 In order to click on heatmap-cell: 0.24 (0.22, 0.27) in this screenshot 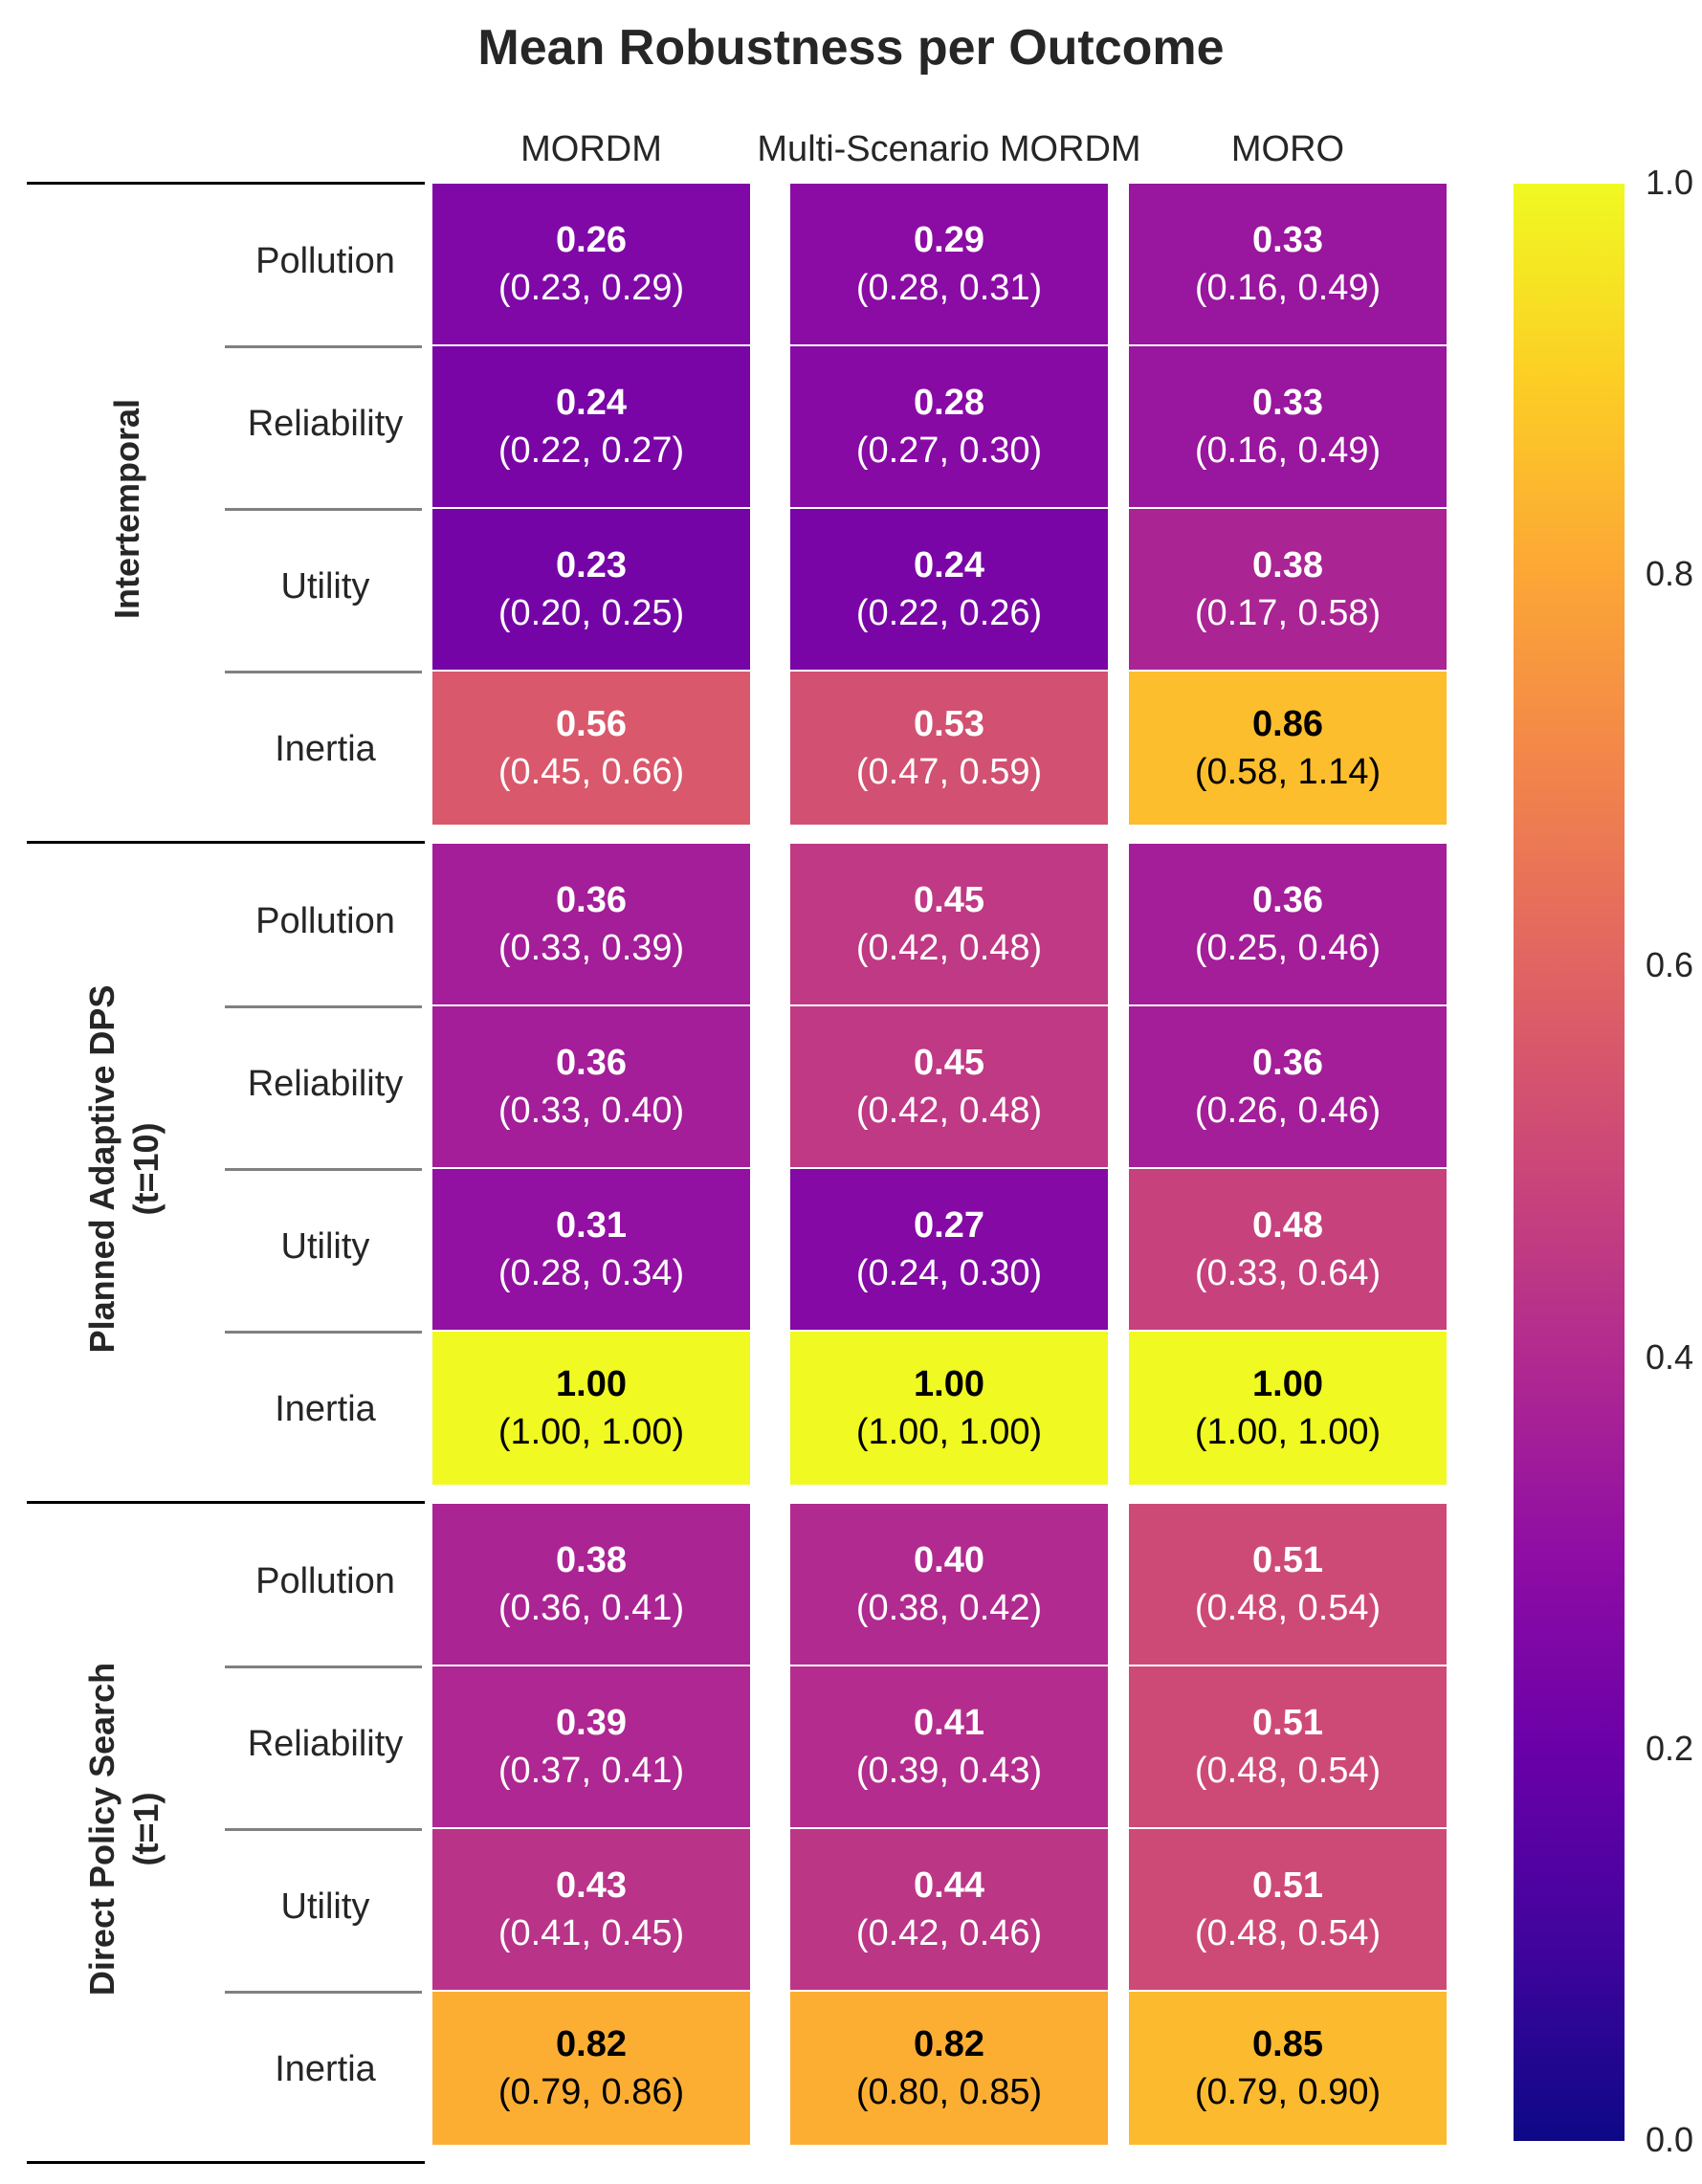, I will do `click(591, 427)`.